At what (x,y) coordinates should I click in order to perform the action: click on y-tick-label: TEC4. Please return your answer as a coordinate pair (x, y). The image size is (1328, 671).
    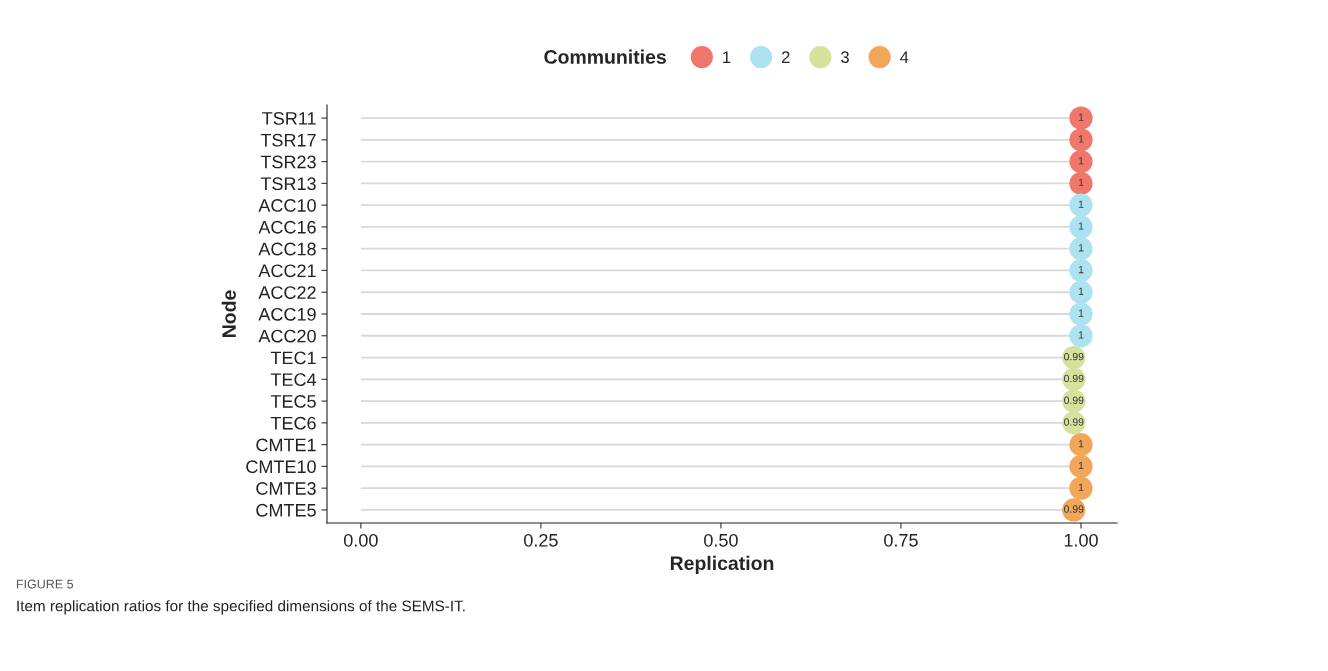
    Looking at the image, I should click on (293, 380).